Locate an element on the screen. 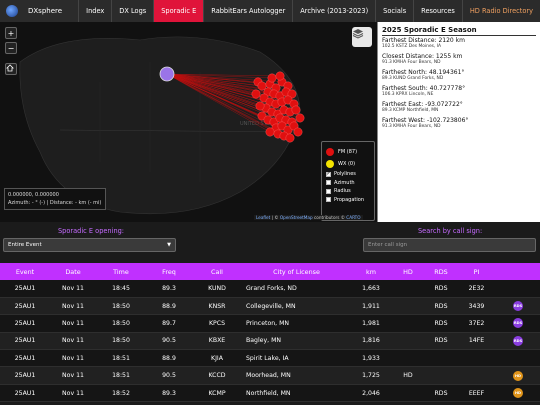 The height and width of the screenshot is (405, 540). column-header-km: km is located at coordinates (371, 271).